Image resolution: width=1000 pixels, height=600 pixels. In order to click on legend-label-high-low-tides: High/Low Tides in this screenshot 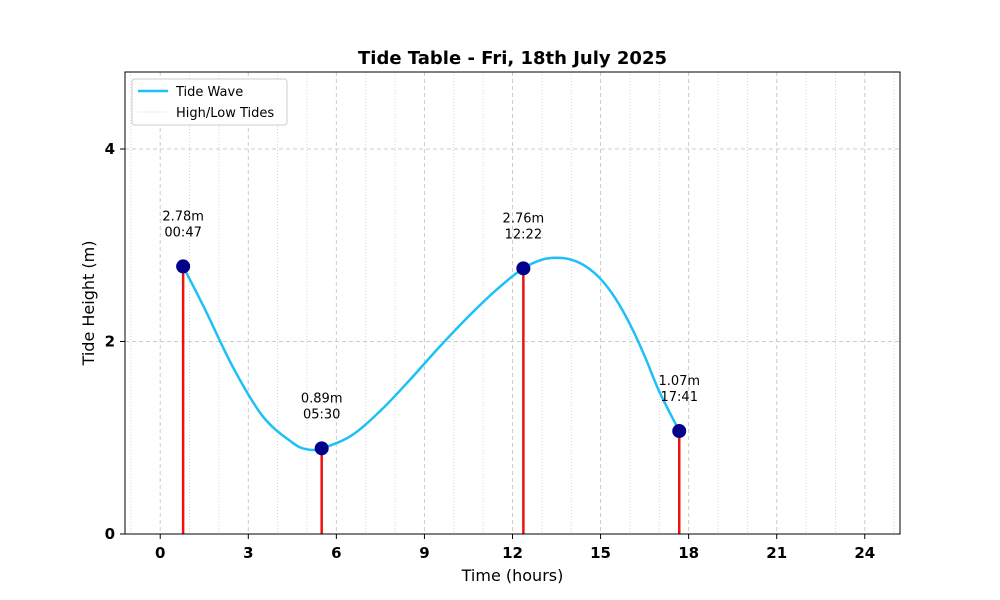, I will do `click(225, 113)`.